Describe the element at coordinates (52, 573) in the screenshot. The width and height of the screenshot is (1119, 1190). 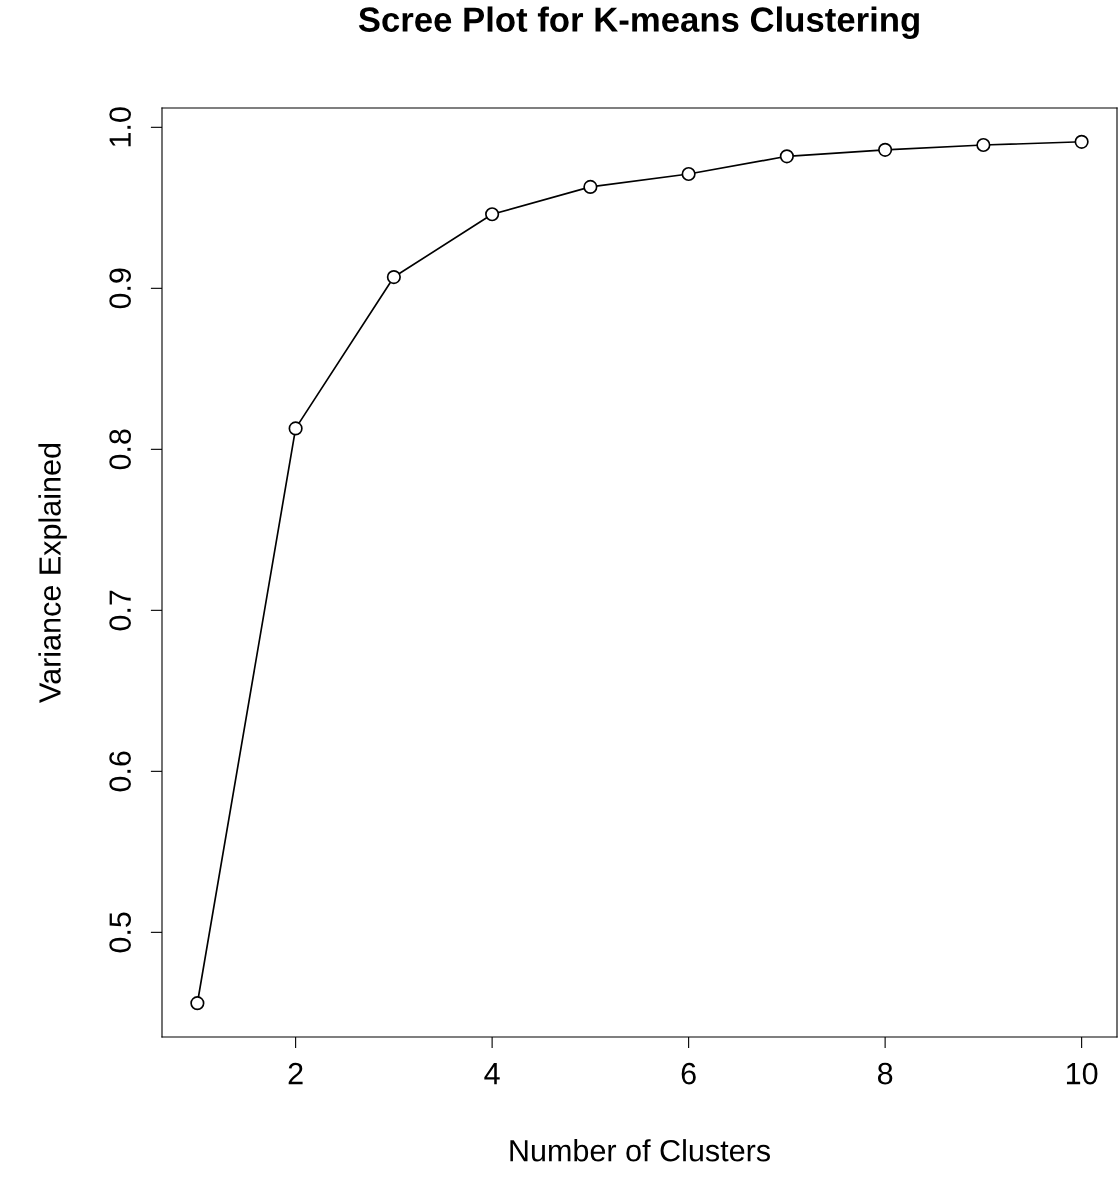
I see `y-axis-title: Variance Explained` at that location.